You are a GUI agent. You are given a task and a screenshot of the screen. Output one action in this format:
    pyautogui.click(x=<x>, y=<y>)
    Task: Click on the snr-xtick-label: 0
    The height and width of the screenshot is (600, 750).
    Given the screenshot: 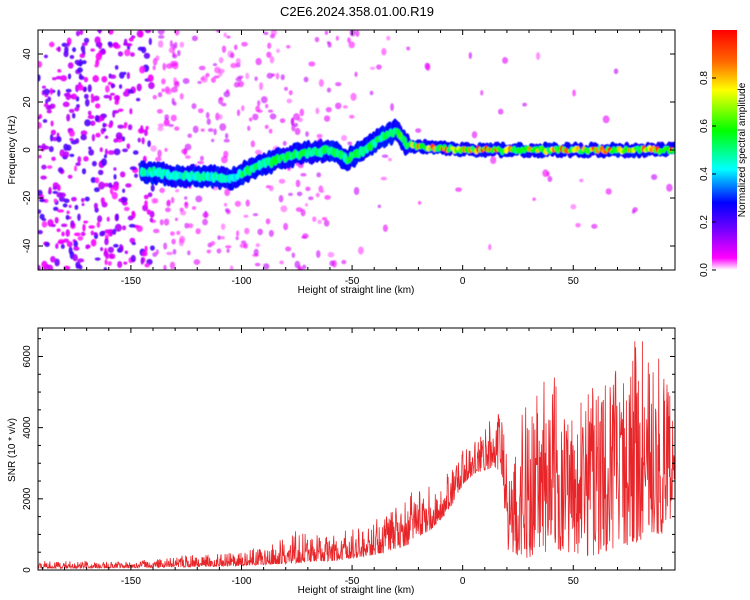 What is the action you would take?
    pyautogui.click(x=463, y=581)
    